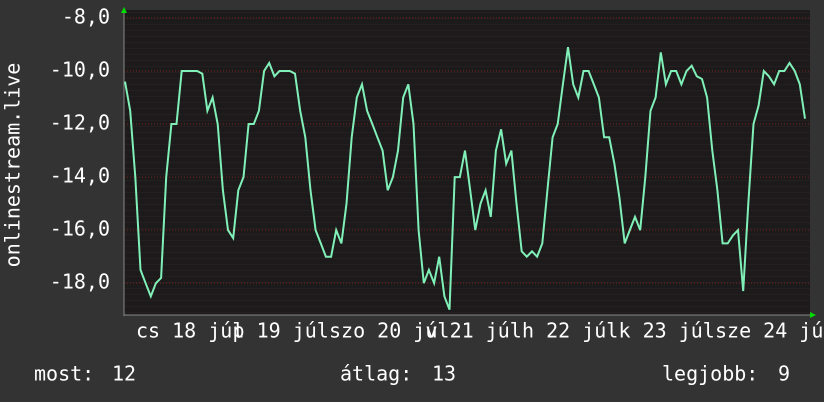  I want to click on x-tick-label: h 22 júl, so click(570, 331).